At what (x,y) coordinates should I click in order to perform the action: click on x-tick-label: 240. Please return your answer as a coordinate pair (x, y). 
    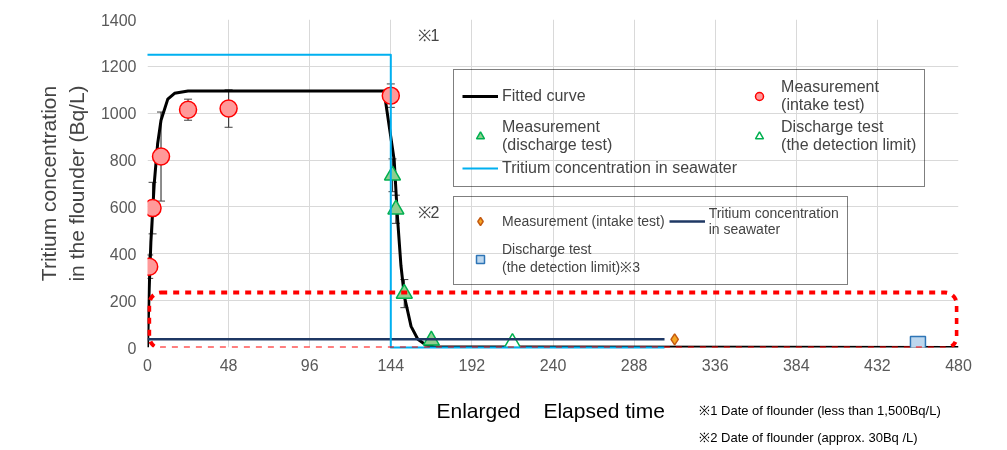
    Looking at the image, I should click on (553, 365).